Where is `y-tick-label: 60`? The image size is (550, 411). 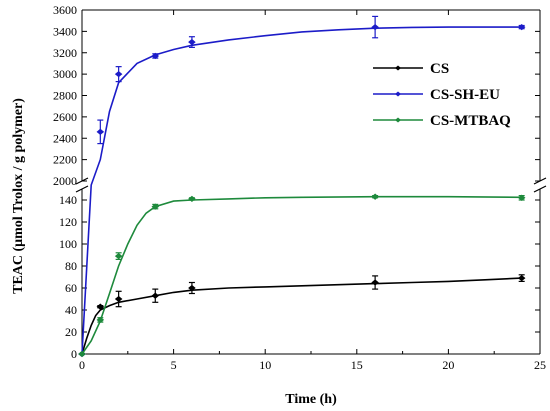
y-tick-label: 60 is located at coordinates (71, 288).